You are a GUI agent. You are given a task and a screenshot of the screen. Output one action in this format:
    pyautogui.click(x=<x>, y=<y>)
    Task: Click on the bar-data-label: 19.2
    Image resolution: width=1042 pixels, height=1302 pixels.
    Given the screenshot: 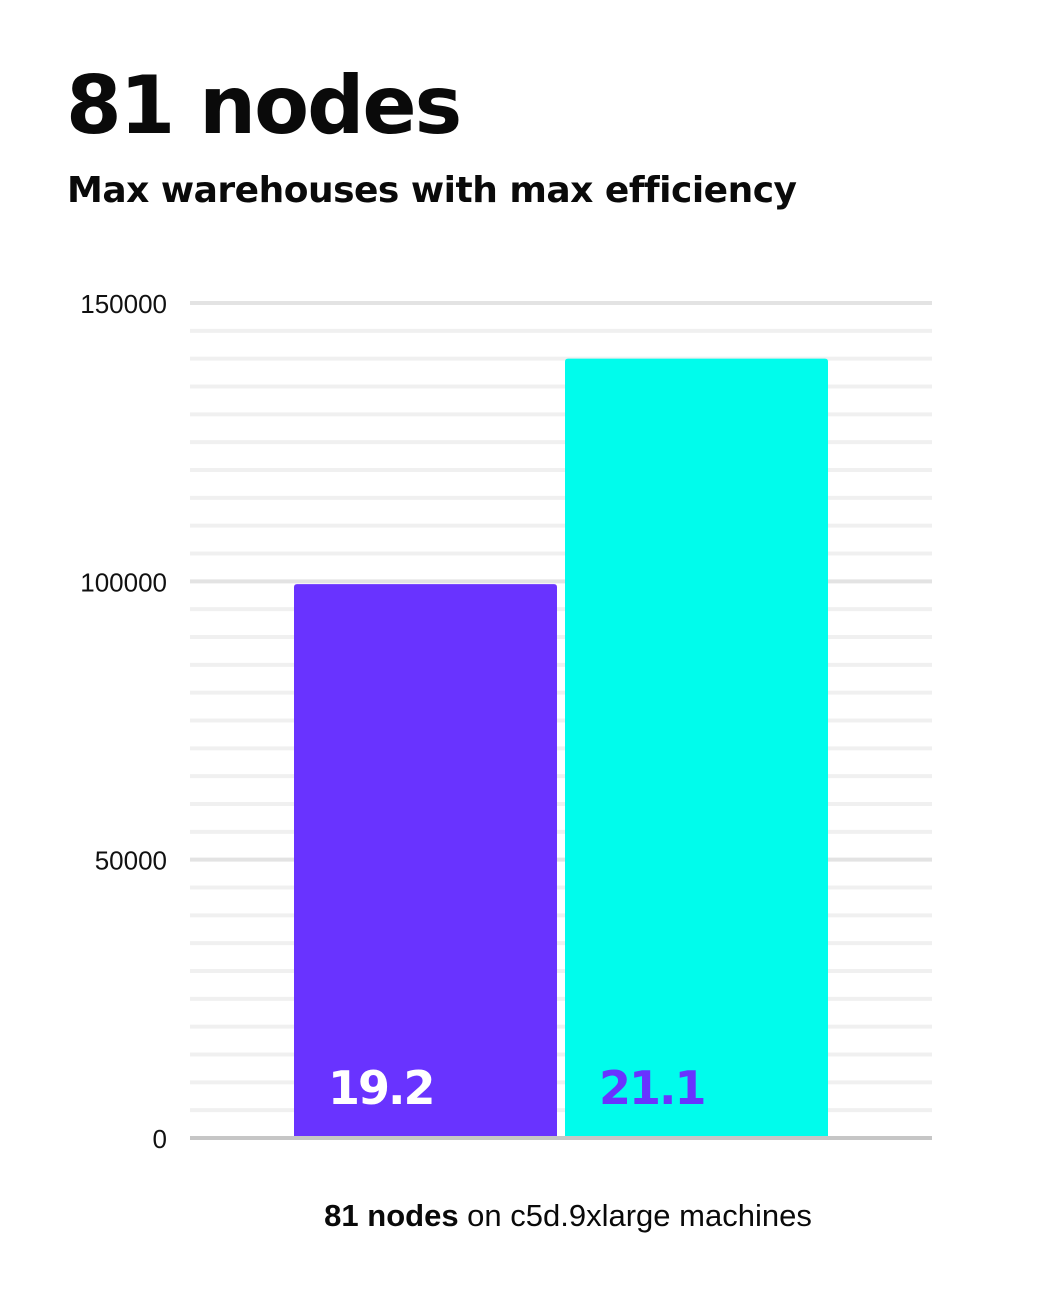 What is the action you would take?
    pyautogui.click(x=381, y=1088)
    